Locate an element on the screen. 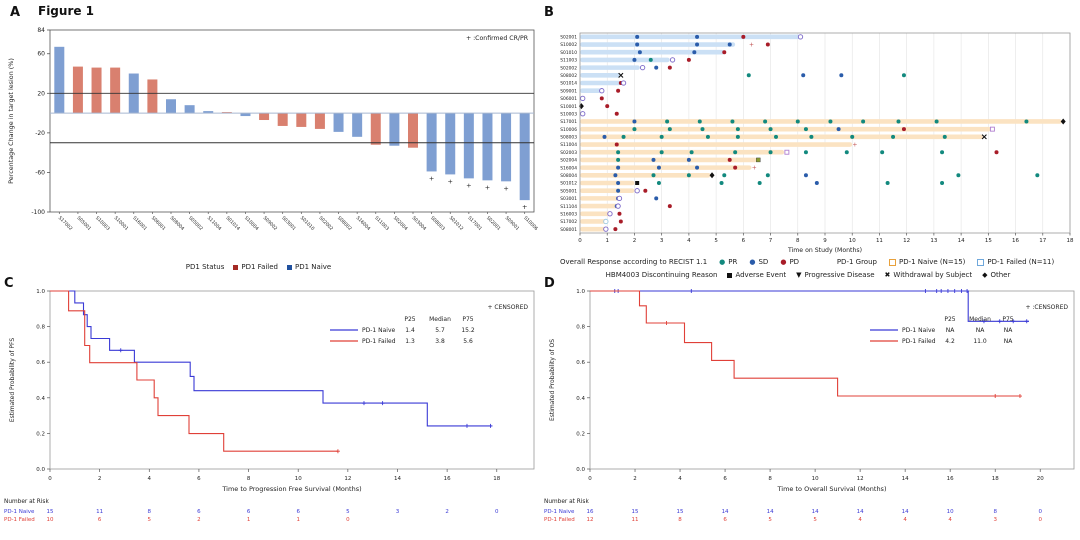 The height and width of the screenshot is (540, 1080). legend-title: Overall Response according to RECIST 1.1 is located at coordinates (634, 262).